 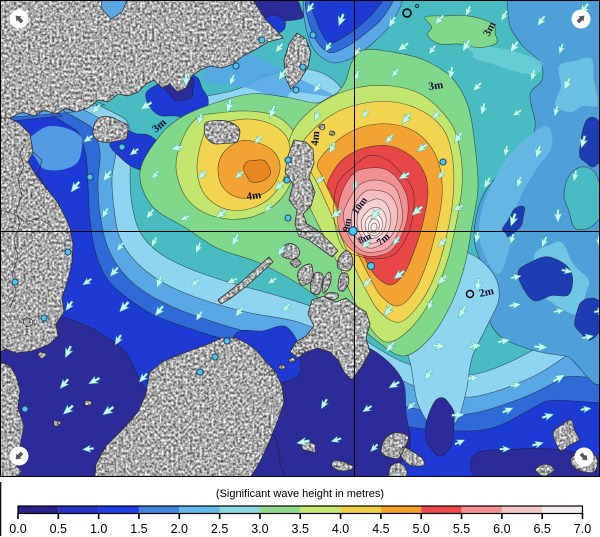 I want to click on svg-text:(Significant wave height in me: (Significant wave height in metres), so click(x=300, y=494).